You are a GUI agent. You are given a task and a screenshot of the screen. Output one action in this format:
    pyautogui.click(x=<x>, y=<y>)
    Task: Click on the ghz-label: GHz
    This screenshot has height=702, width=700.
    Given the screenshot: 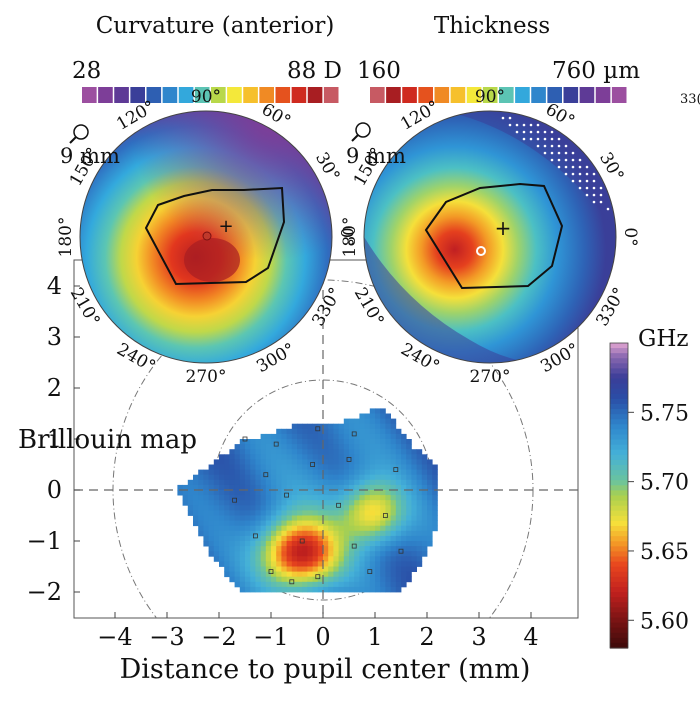 What is the action you would take?
    pyautogui.click(x=663, y=339)
    